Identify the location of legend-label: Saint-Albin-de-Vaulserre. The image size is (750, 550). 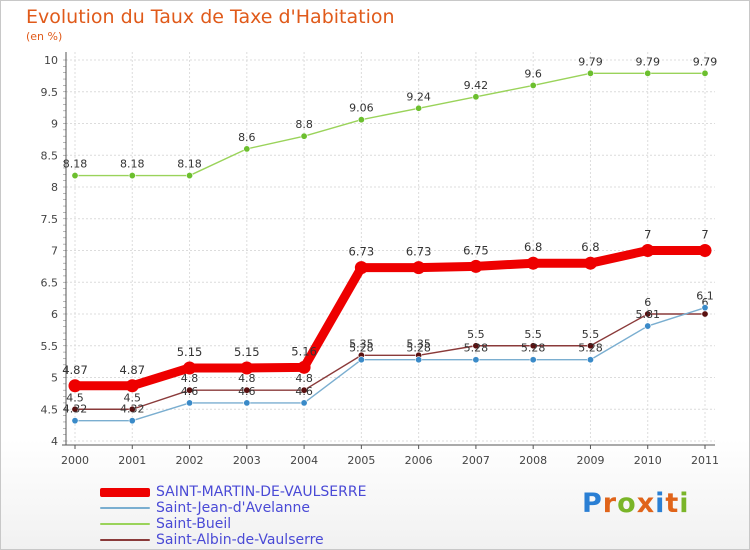
(240, 540).